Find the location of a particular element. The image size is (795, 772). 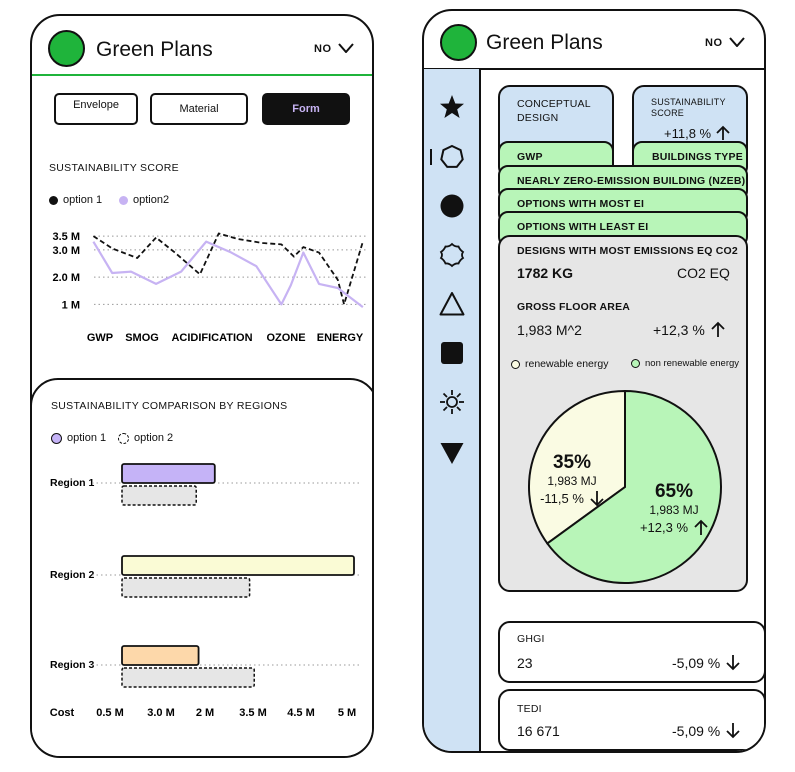

x-tick-label: 3.5 M is located at coordinates (253, 713).